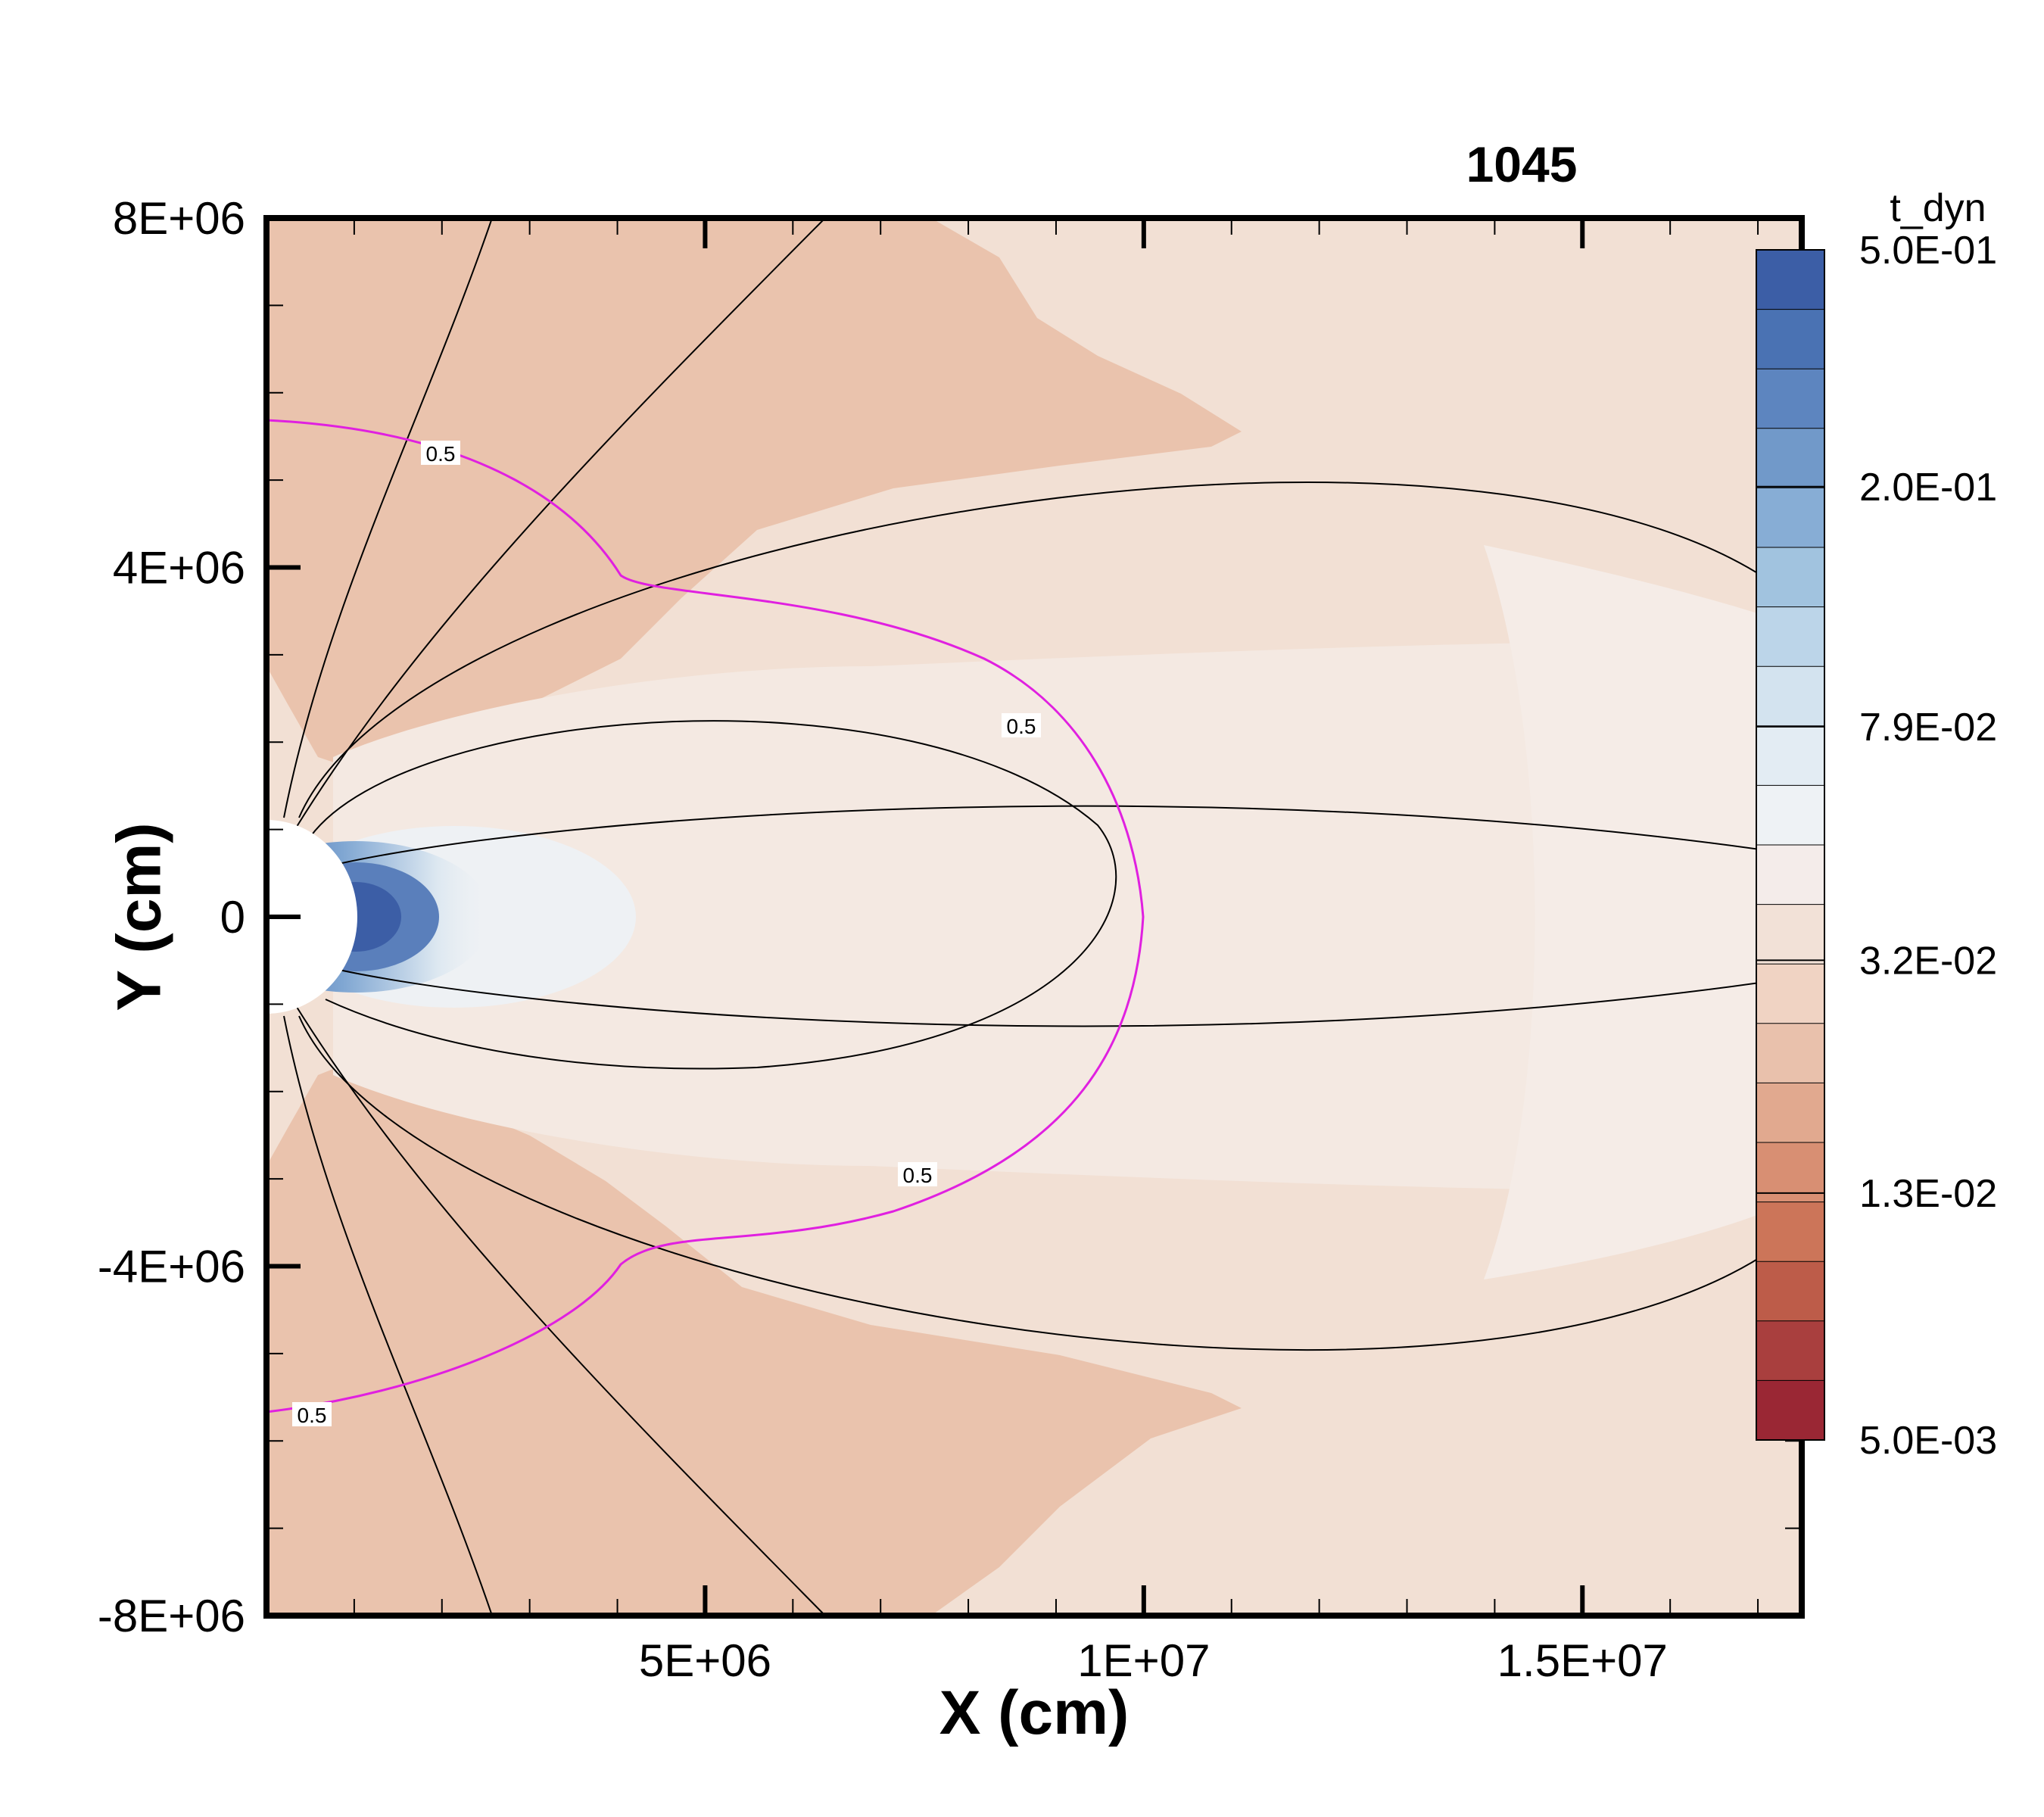  I want to click on x-axis-title: X (cm), so click(1034, 1712).